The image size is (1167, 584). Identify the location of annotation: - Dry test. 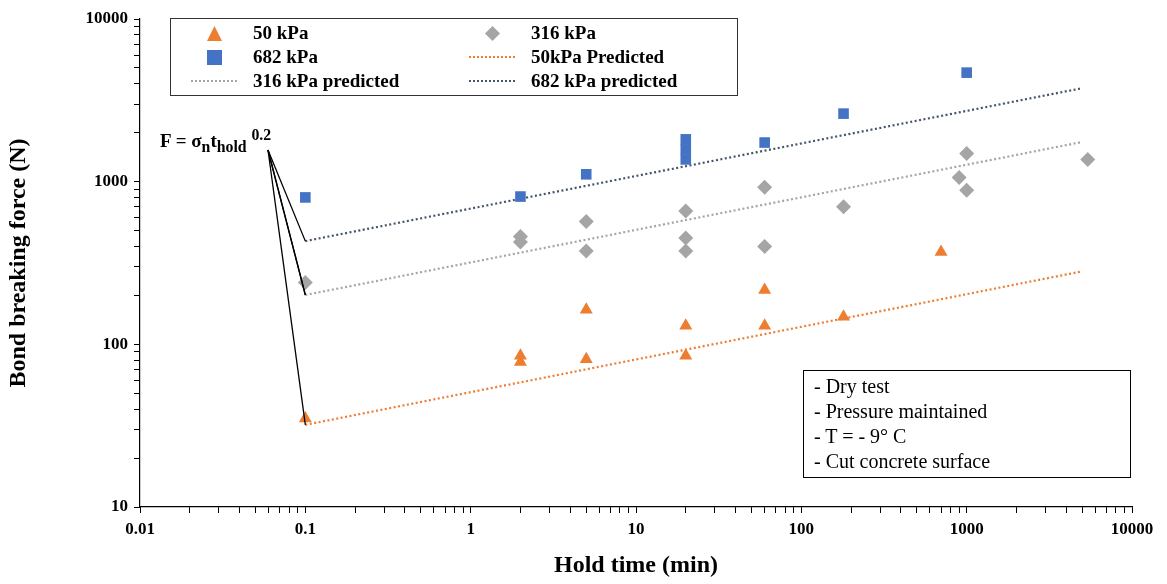
(852, 386).